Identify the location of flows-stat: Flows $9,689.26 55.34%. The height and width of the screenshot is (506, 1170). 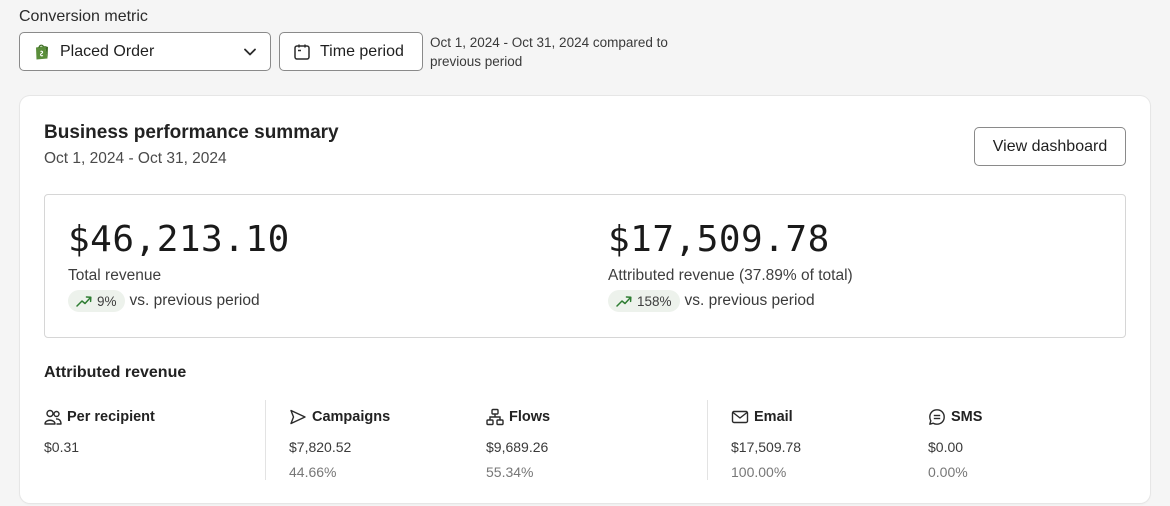
(518, 444).